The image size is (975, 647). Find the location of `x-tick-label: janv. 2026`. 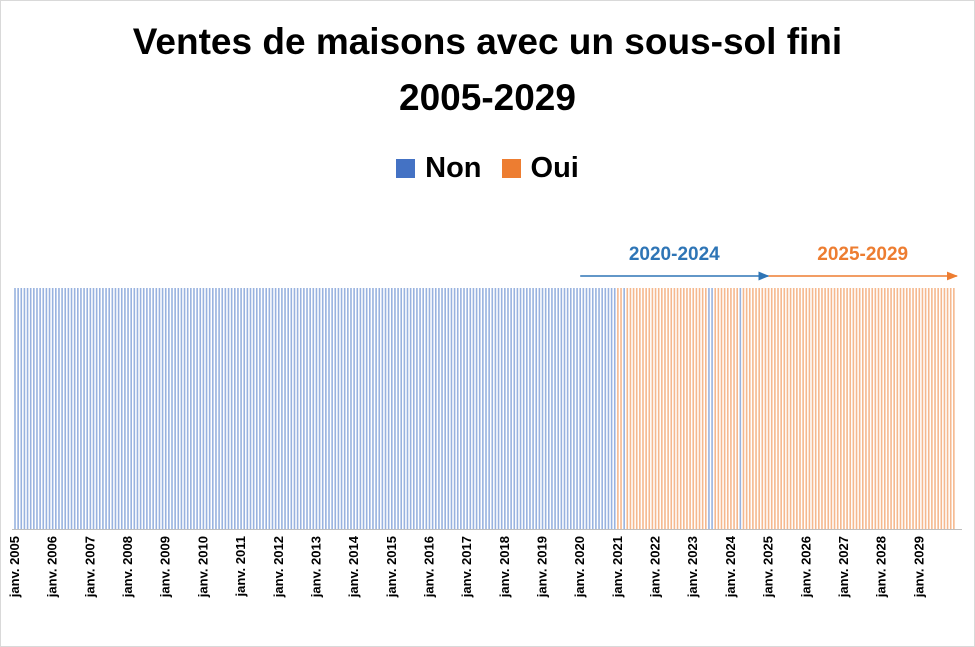

x-tick-label: janv. 2026 is located at coordinates (805, 567).